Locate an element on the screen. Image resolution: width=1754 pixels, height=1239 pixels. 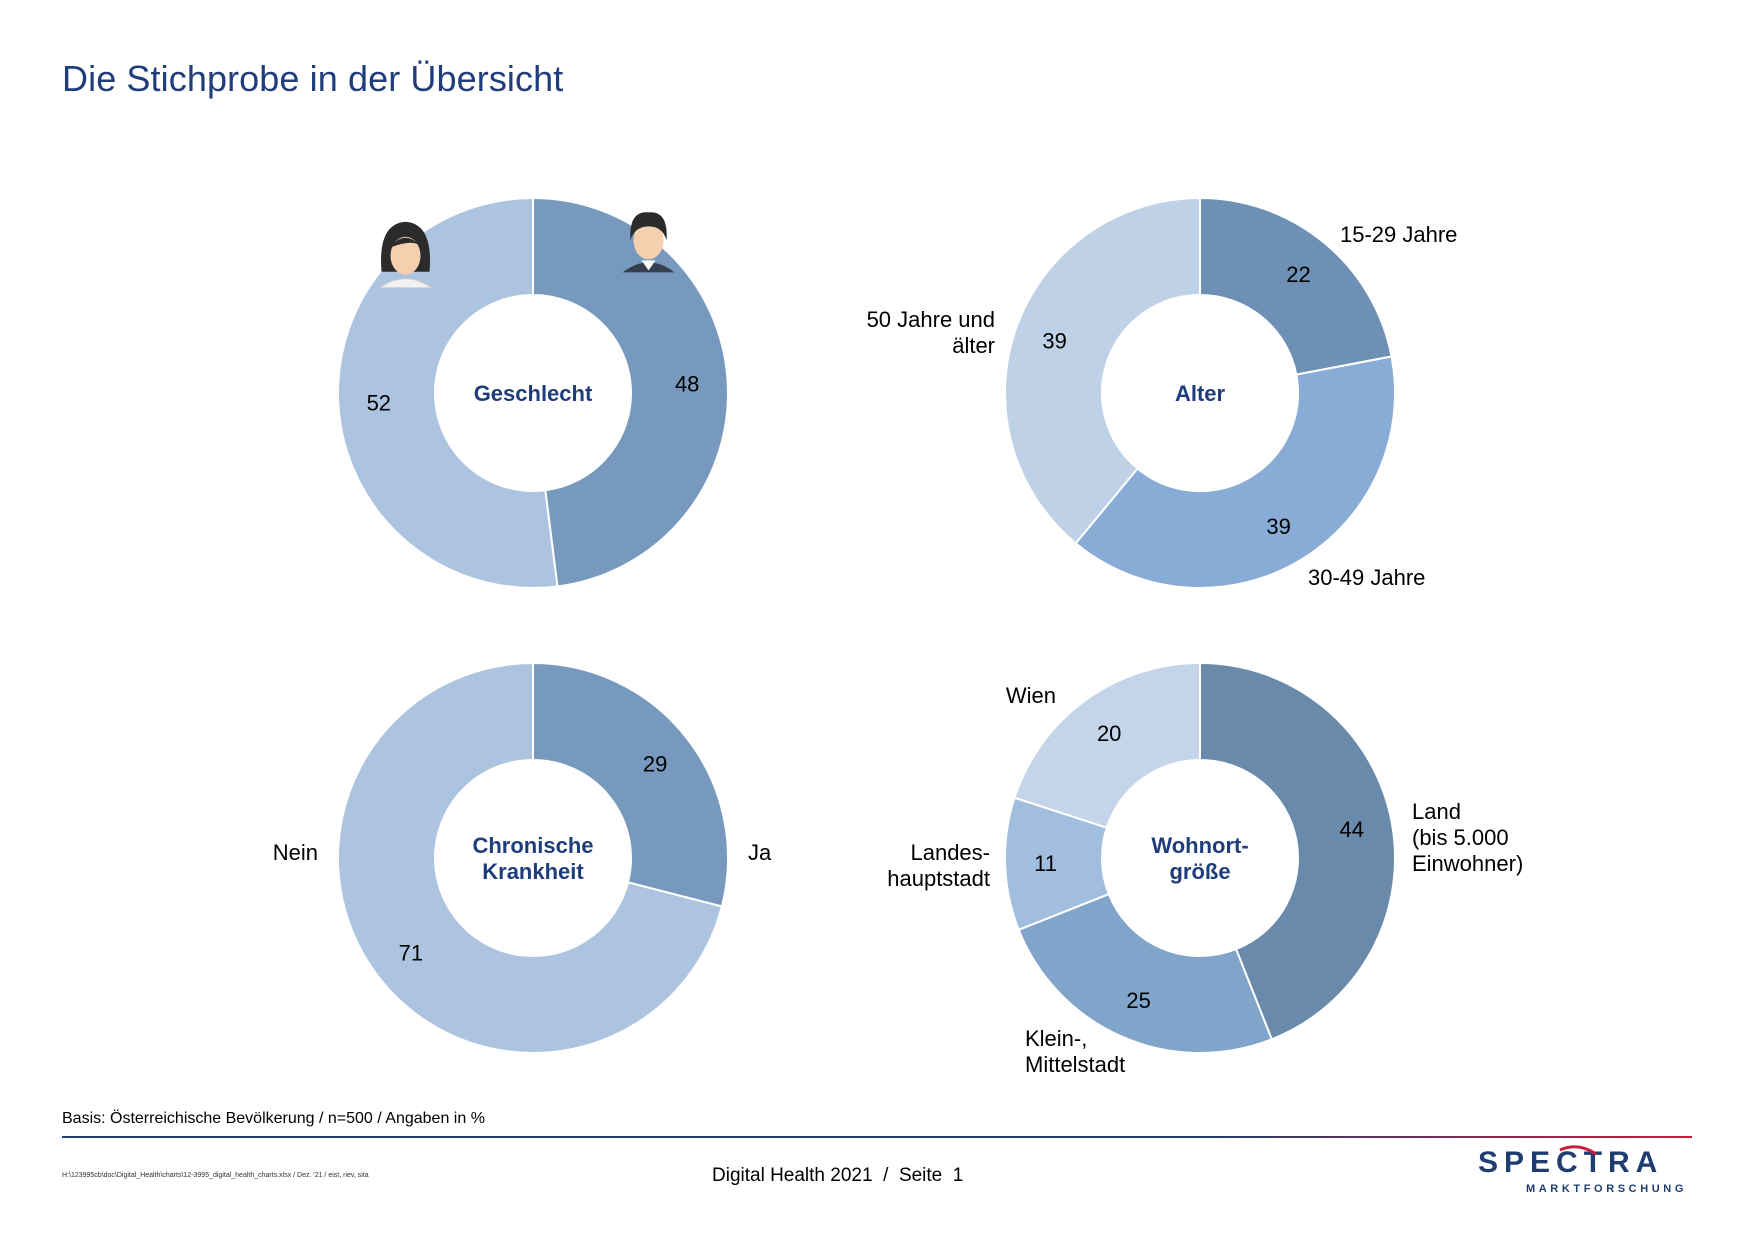
slice-value-label: 22 is located at coordinates (1298, 274).